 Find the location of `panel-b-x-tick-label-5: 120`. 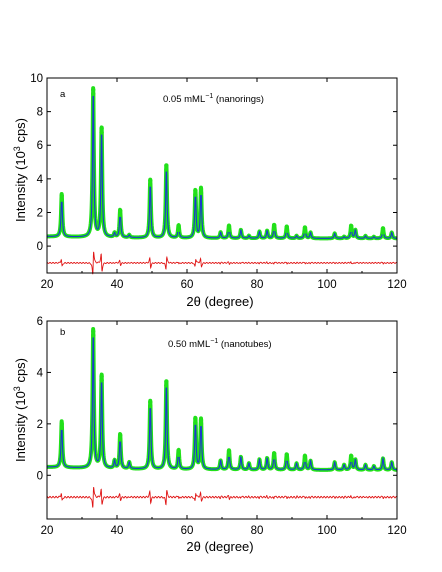

panel-b-x-tick-label-5: 120 is located at coordinates (396, 531).